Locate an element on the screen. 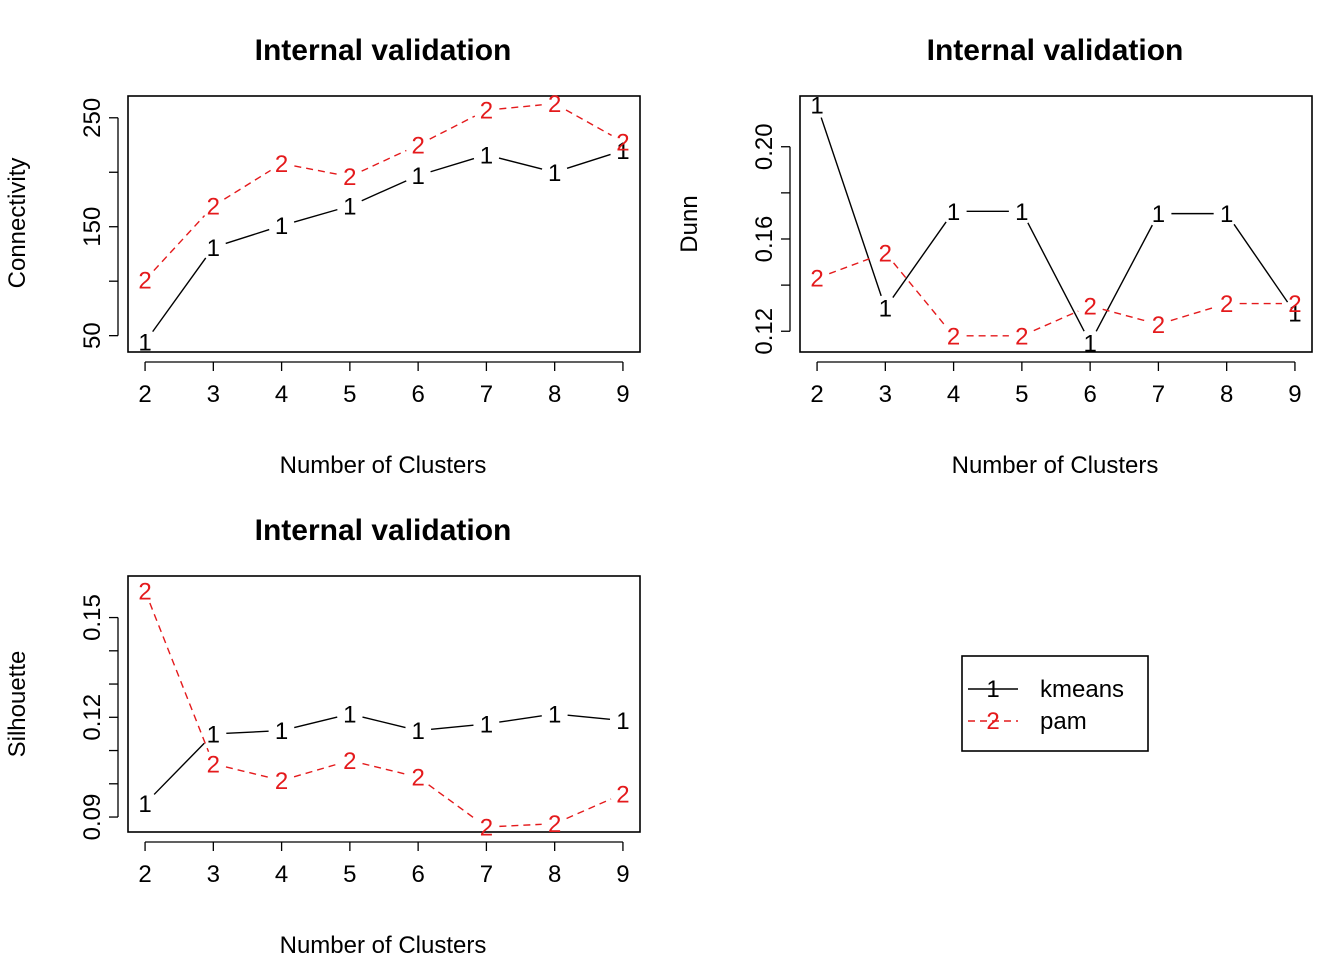  silhouette-kmeans-point-k5: 1 is located at coordinates (349, 714).